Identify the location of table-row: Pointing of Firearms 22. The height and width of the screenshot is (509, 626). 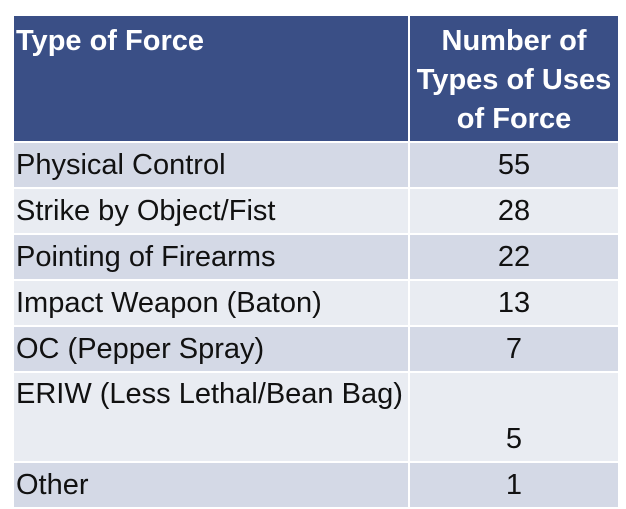
(316, 257).